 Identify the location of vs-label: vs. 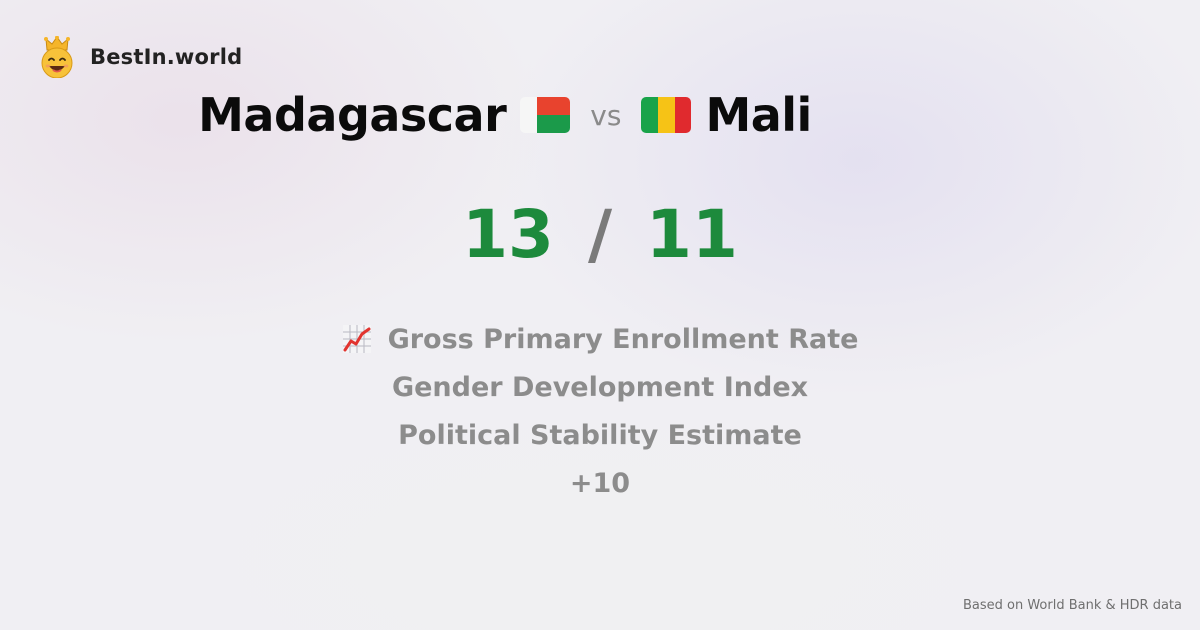
(606, 115).